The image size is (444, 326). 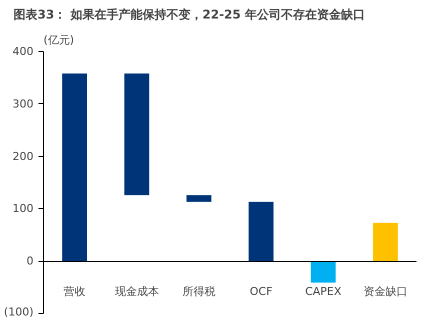 What do you see at coordinates (23, 103) in the screenshot?
I see `y-tick-label: 300` at bounding box center [23, 103].